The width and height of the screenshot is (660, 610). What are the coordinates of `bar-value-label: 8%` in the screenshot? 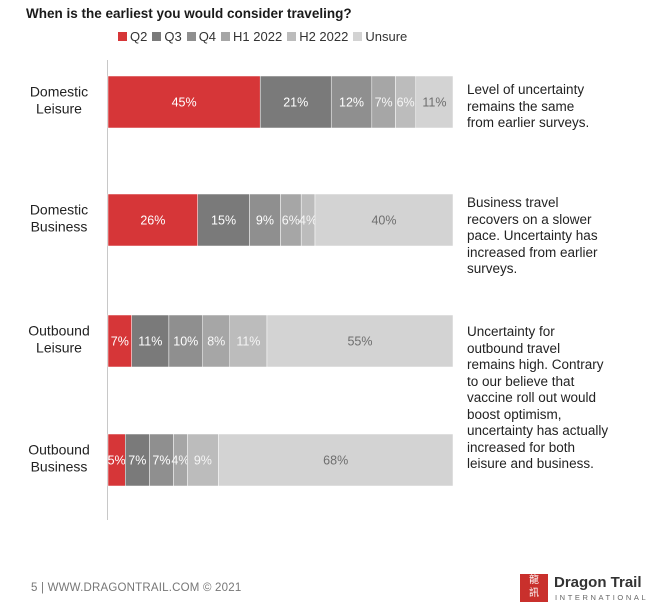 It's located at (216, 342).